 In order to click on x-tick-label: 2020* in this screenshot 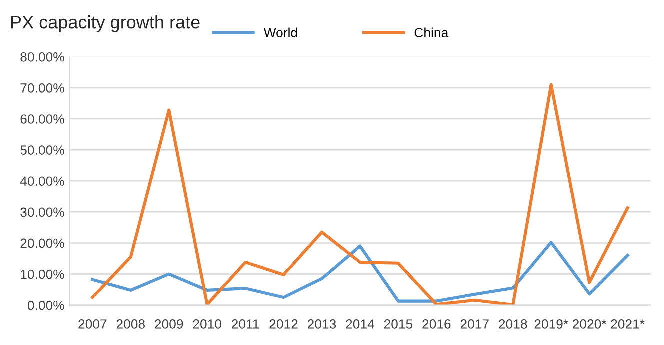, I will do `click(589, 324)`.